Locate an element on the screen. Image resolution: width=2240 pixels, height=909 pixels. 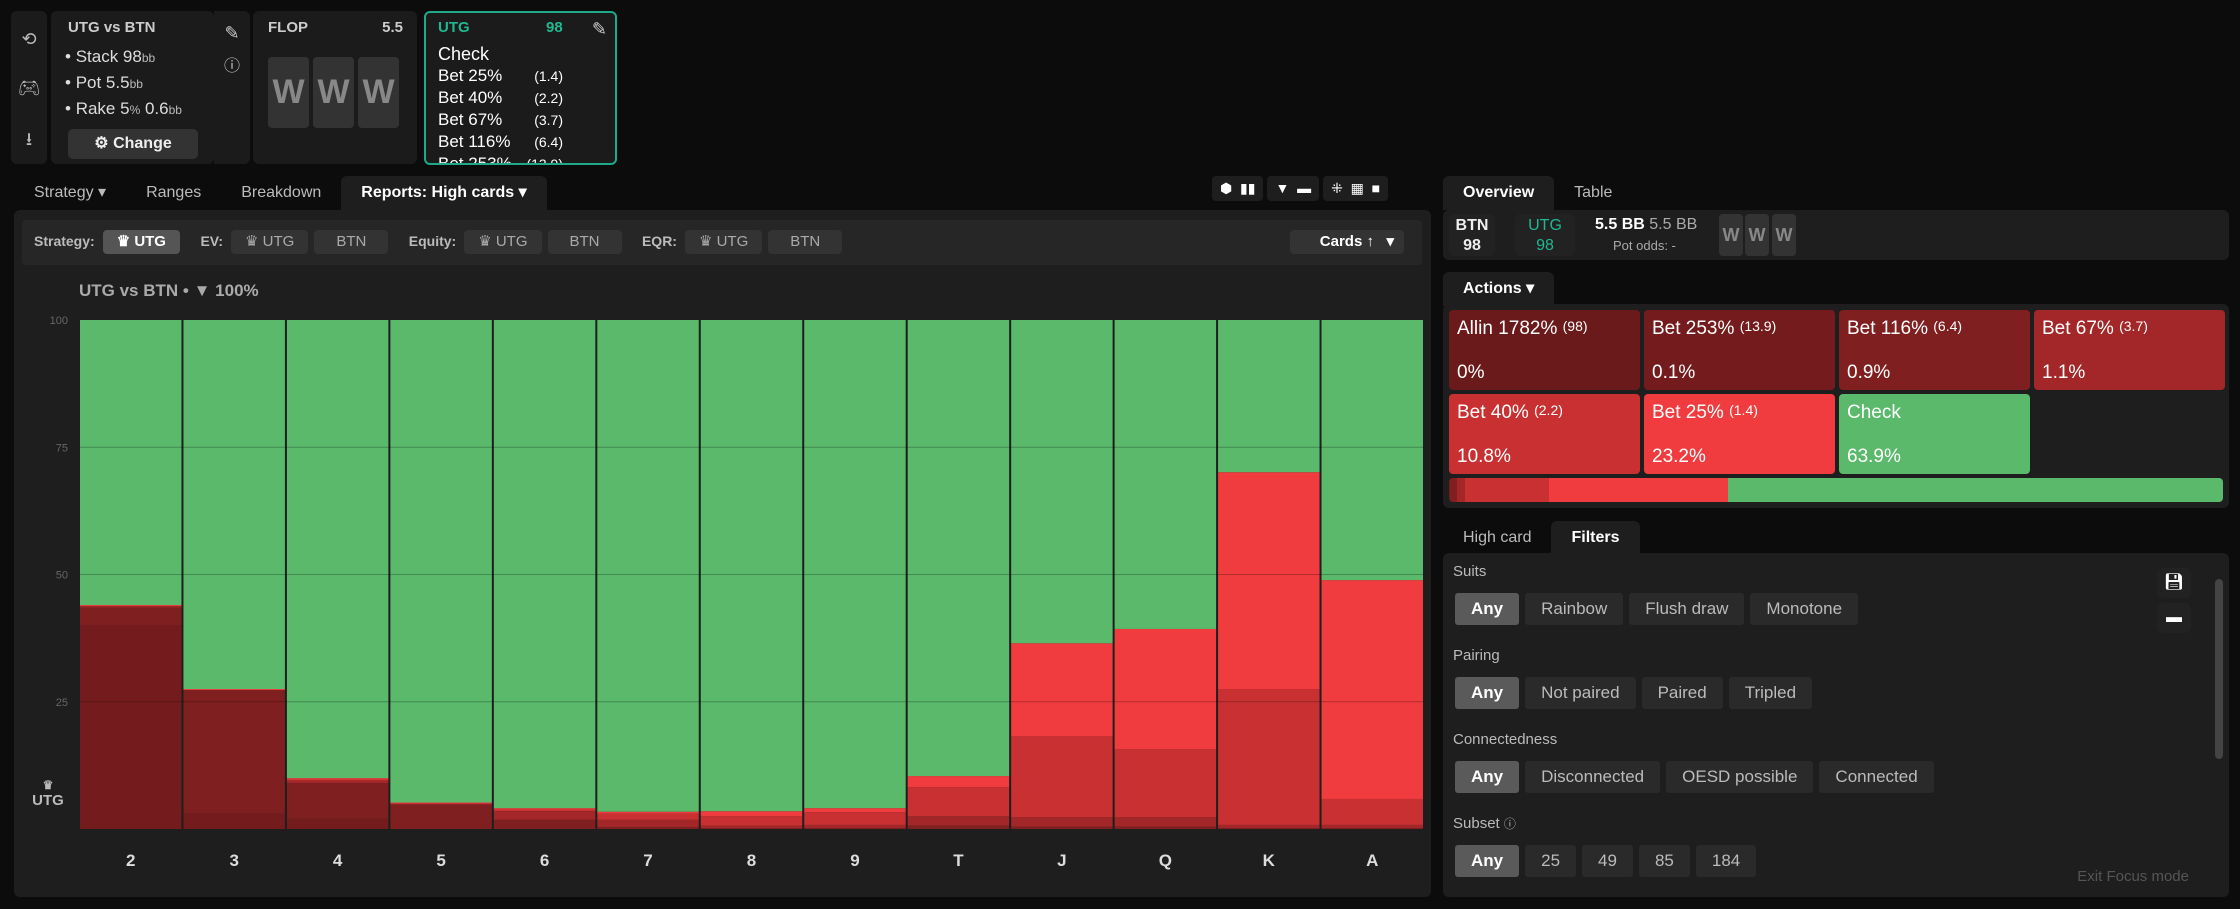
action-tile: Check 63.9% is located at coordinates (1934, 434).